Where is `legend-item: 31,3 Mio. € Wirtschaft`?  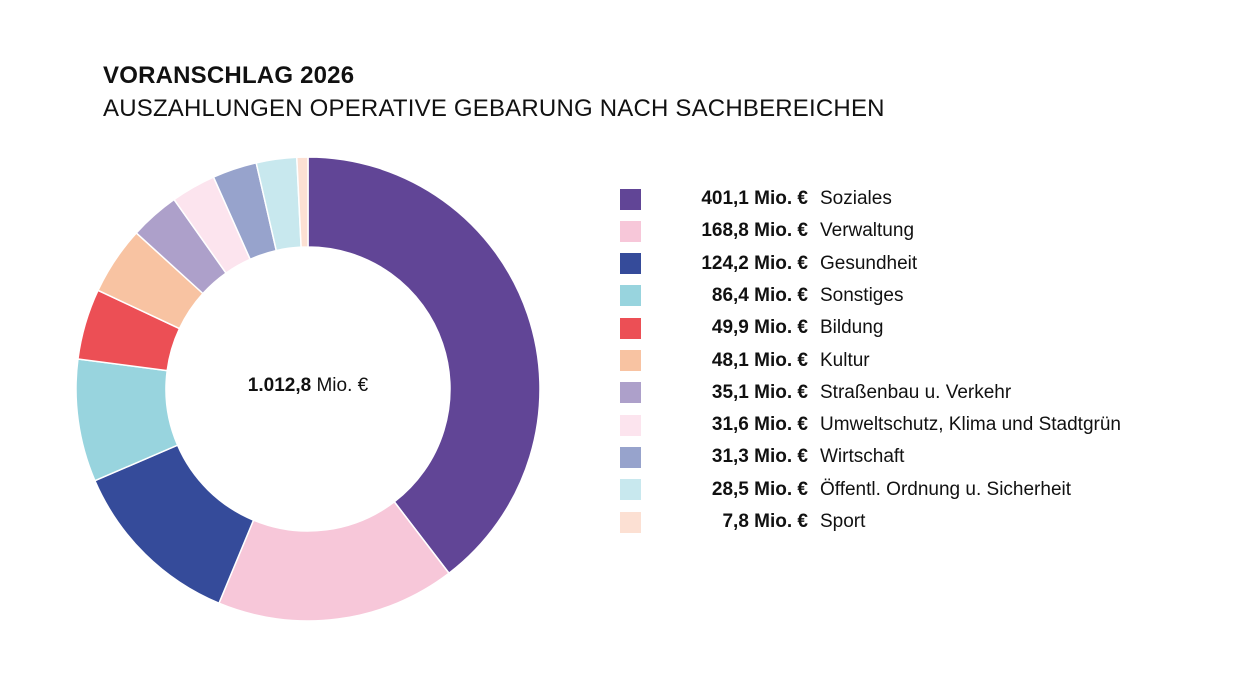 legend-item: 31,3 Mio. € Wirtschaft is located at coordinates (762, 457).